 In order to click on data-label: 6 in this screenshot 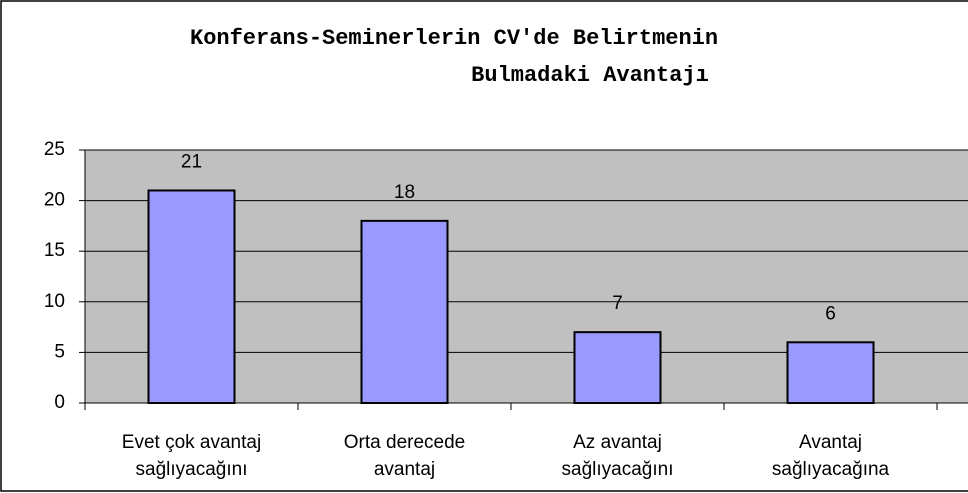, I will do `click(830, 313)`.